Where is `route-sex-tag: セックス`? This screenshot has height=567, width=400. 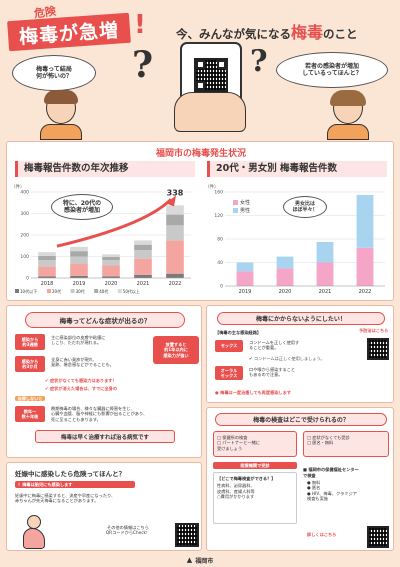
route-sex-tag: セックス is located at coordinates (229, 346).